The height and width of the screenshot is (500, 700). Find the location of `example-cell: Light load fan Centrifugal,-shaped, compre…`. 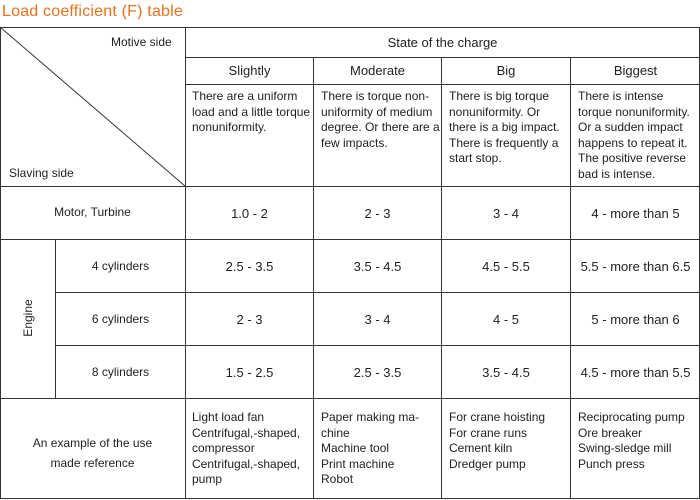

example-cell: Light load fan Centrifugal,-shaped, compre… is located at coordinates (246, 448).